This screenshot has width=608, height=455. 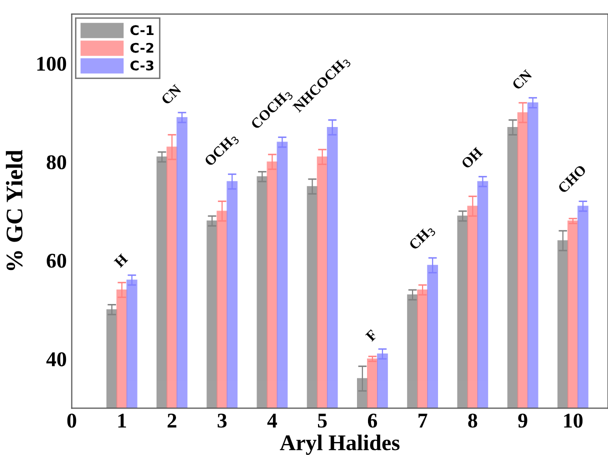 I want to click on y-tick-label: 80, so click(x=56, y=162).